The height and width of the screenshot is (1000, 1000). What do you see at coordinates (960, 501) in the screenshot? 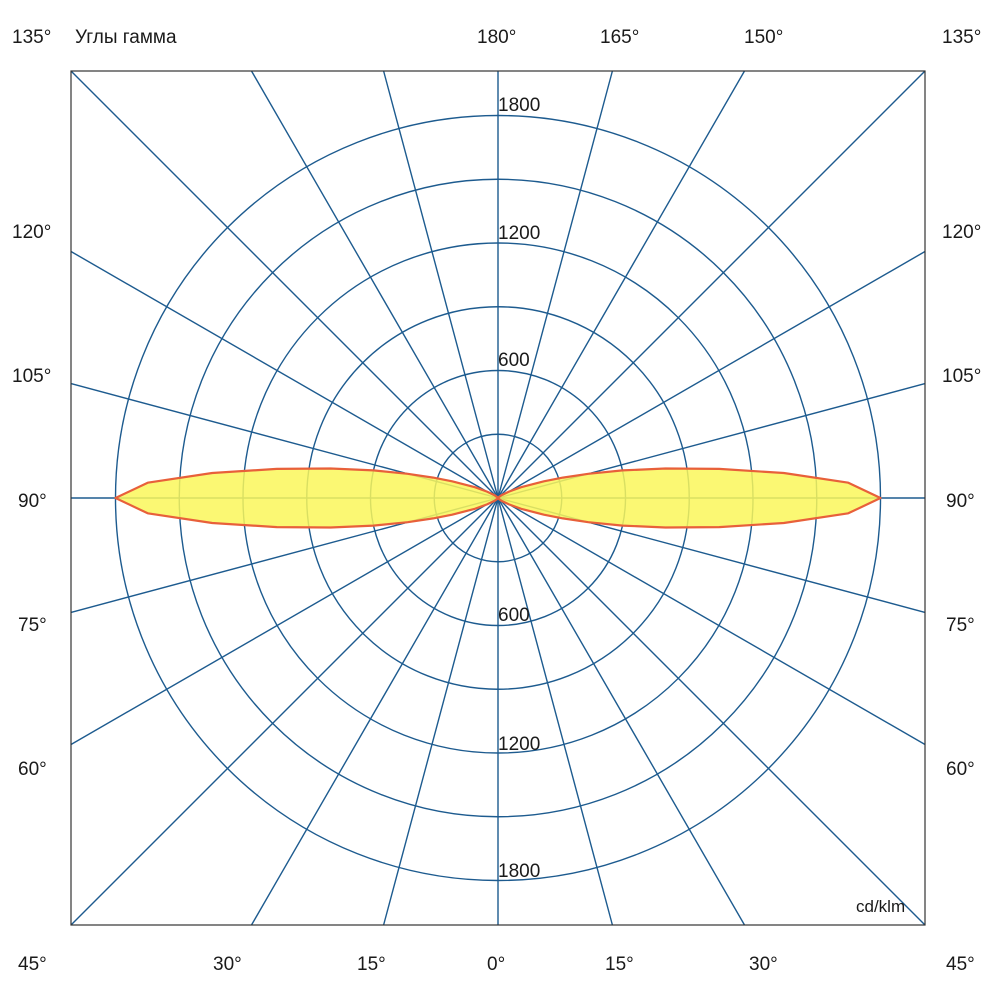
I see `right-angle-label: 90°` at bounding box center [960, 501].